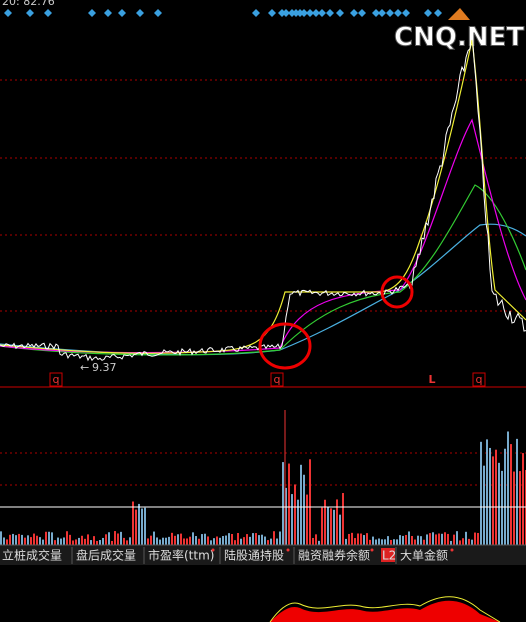  What do you see at coordinates (106, 555) in the screenshot?
I see `tab-label: 盘后成交量` at bounding box center [106, 555].